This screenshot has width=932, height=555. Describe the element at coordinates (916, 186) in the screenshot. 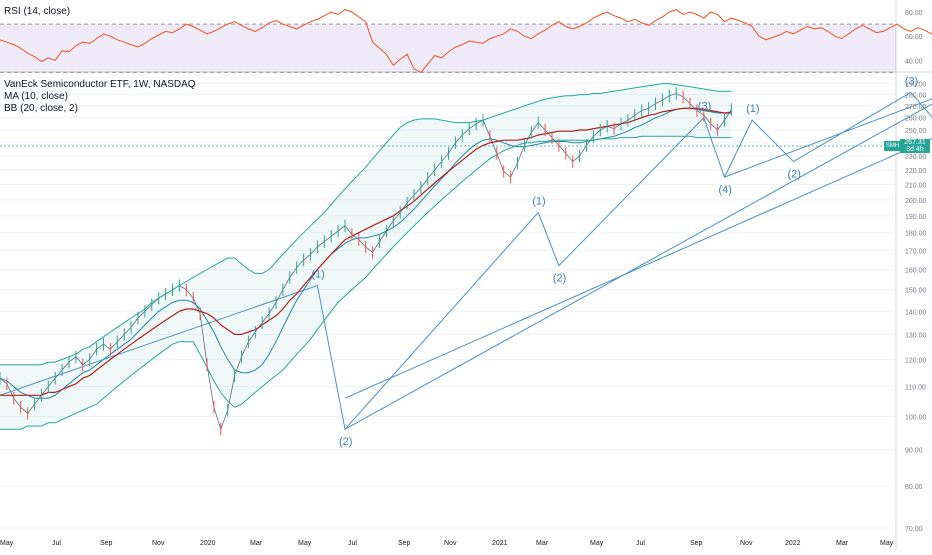

I see `y-tick-label: 210.00` at that location.